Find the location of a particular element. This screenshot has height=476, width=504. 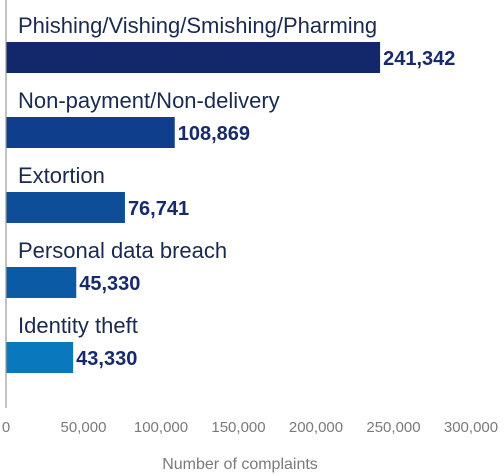

x-axis-title: Number of complaints is located at coordinates (240, 464).